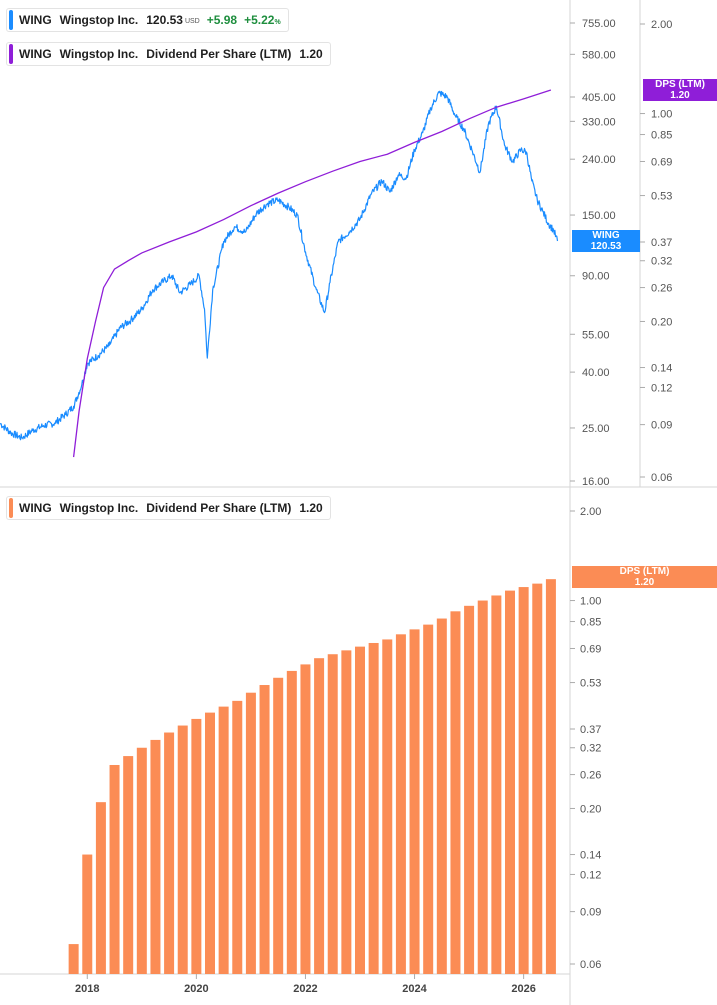  Describe the element at coordinates (599, 160) in the screenshot. I see `price-axis-label: 240.00` at that location.